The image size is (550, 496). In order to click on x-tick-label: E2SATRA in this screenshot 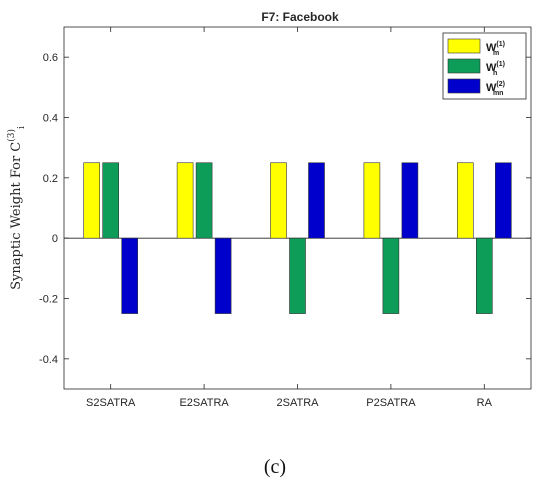, I will do `click(204, 403)`.